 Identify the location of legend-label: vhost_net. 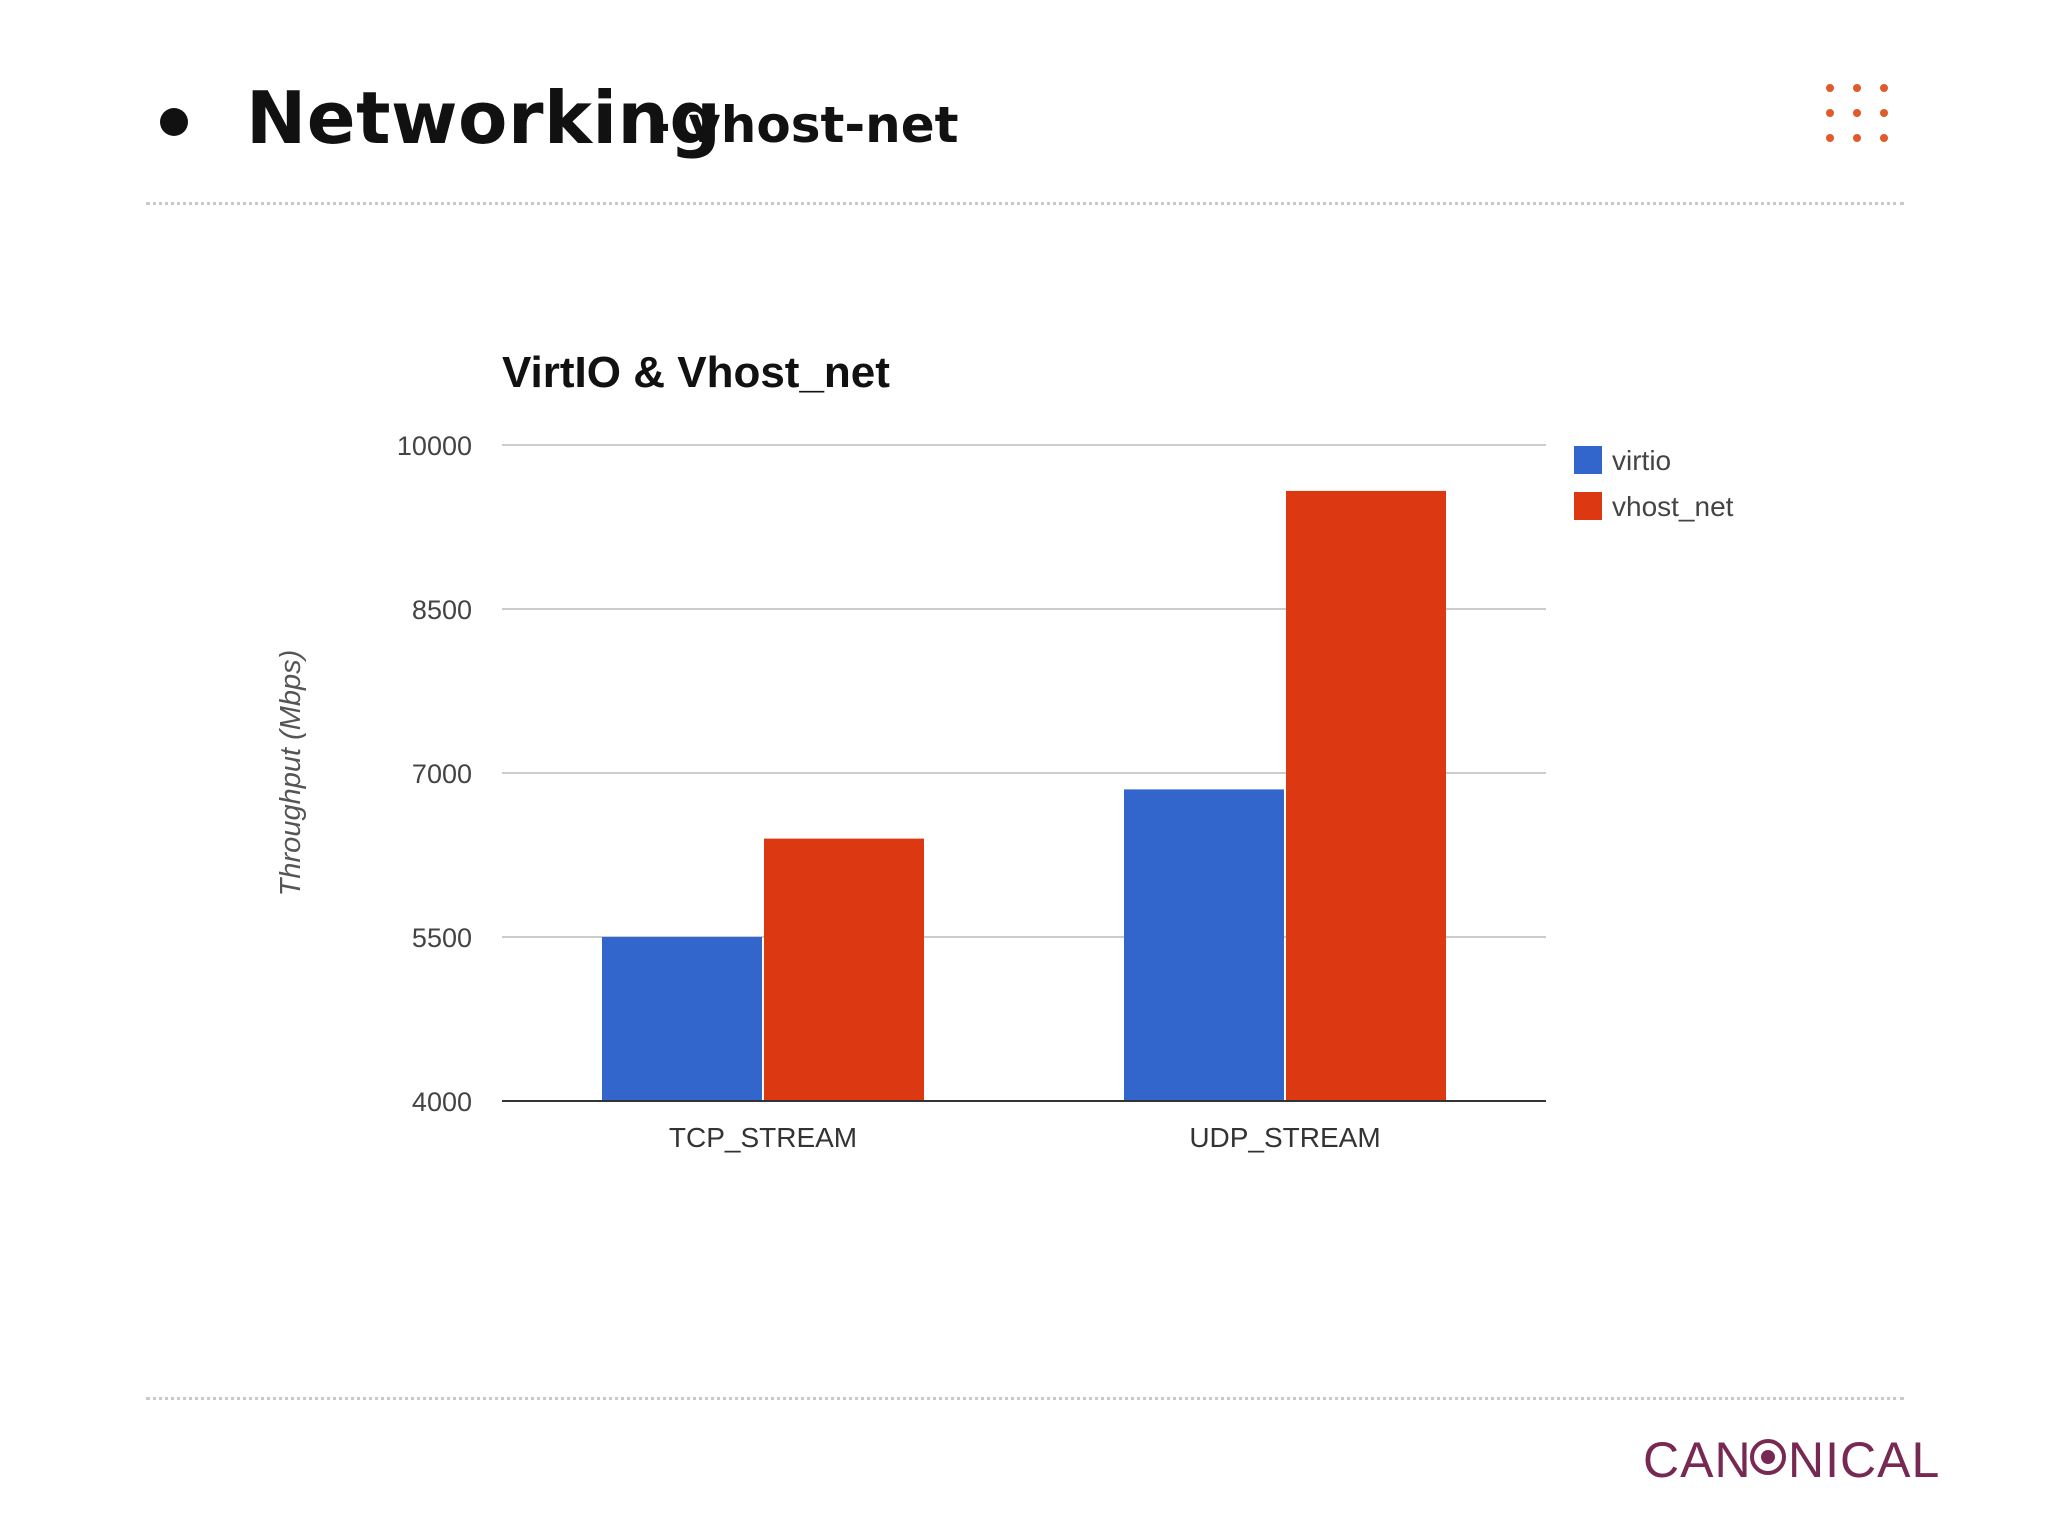
(1673, 506).